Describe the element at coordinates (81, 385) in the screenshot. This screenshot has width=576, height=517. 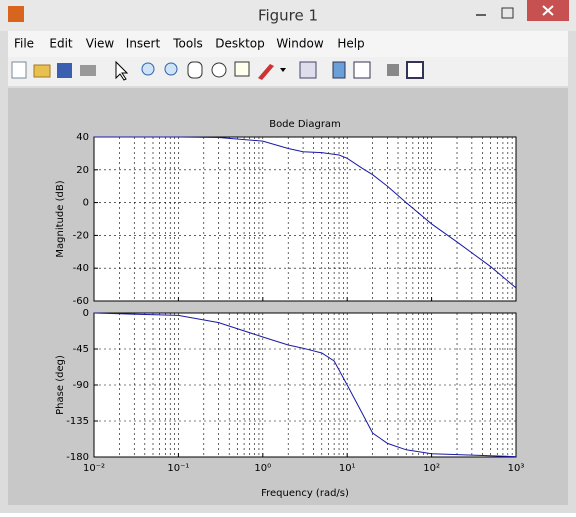
I see `y-tick-label: -90` at that location.